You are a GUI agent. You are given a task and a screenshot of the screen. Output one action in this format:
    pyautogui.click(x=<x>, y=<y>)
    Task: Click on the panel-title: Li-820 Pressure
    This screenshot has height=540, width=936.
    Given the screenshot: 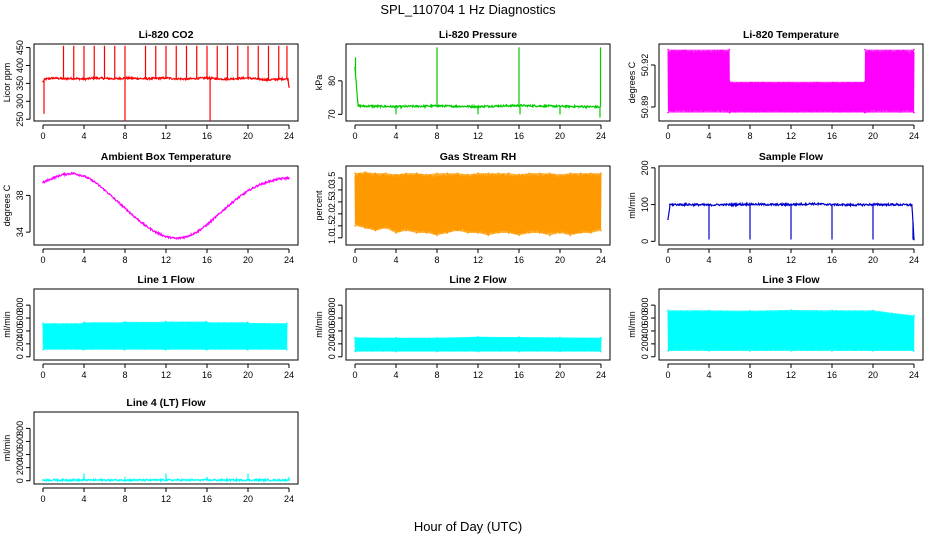 What is the action you would take?
    pyautogui.click(x=478, y=35)
    